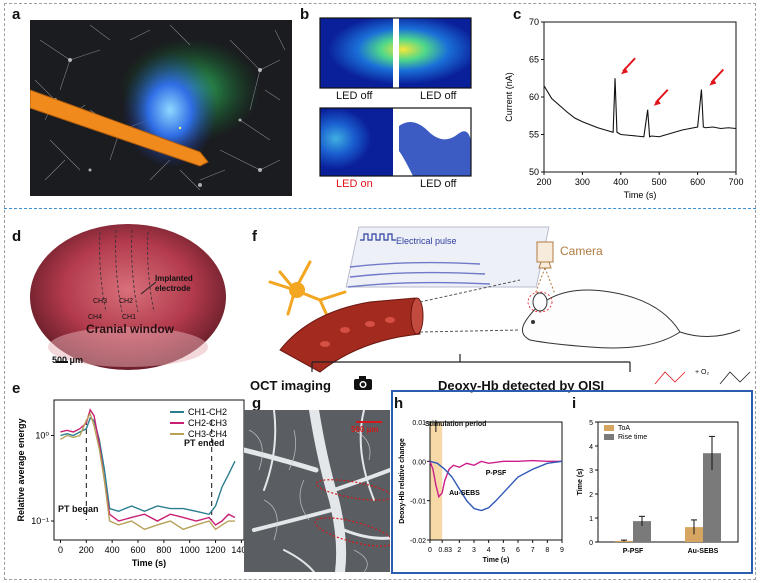  Describe the element at coordinates (380, 208) in the screenshot. I see `top-divider` at that location.